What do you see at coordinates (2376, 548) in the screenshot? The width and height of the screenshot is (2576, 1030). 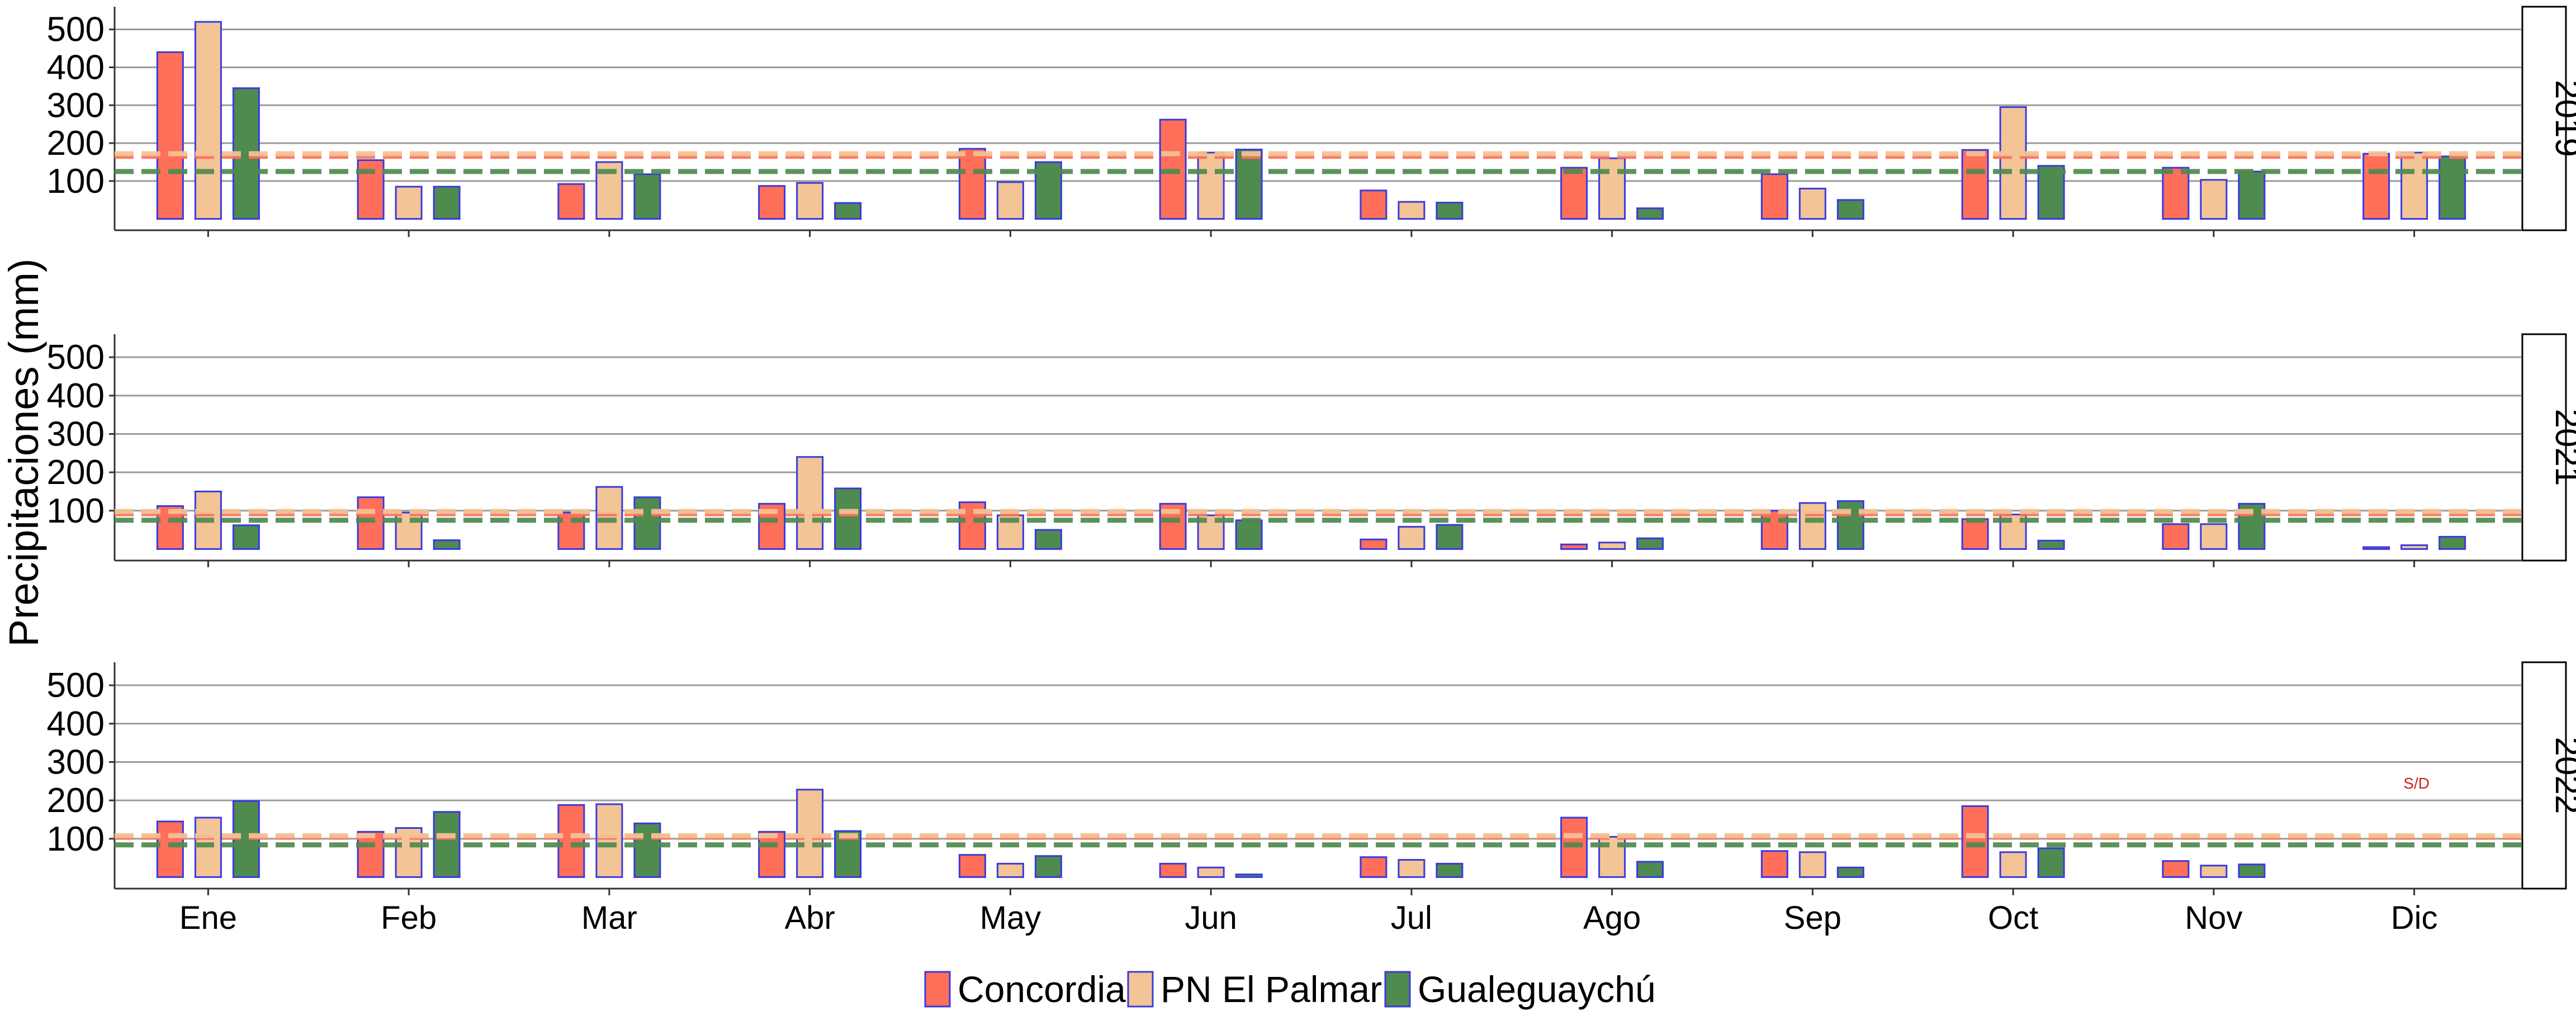 I see `bar-2021-concordia-dic` at bounding box center [2376, 548].